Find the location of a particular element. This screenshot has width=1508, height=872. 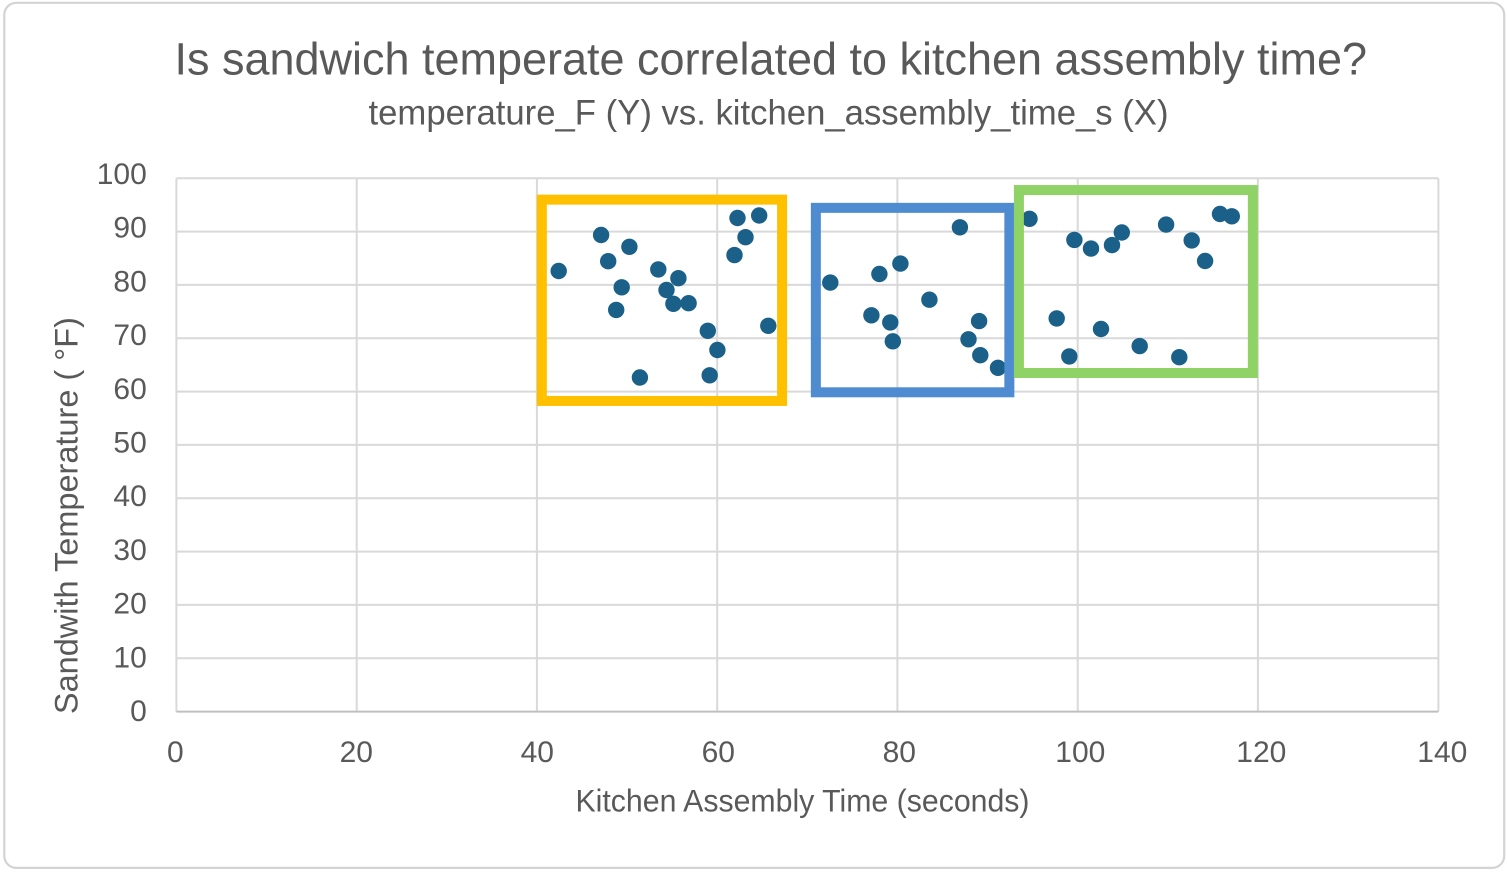

svg-text: 140 is located at coordinates (1442, 752).